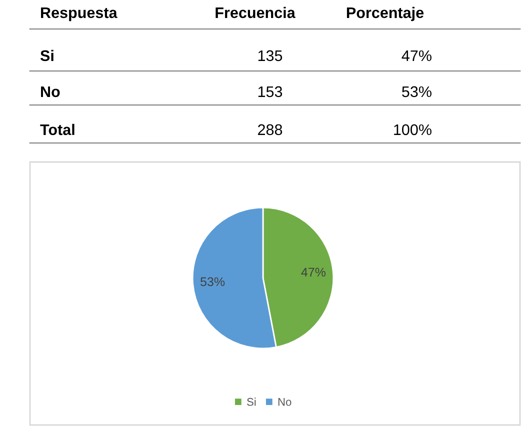  What do you see at coordinates (413, 130) in the screenshot?
I see `text: 100%` at bounding box center [413, 130].